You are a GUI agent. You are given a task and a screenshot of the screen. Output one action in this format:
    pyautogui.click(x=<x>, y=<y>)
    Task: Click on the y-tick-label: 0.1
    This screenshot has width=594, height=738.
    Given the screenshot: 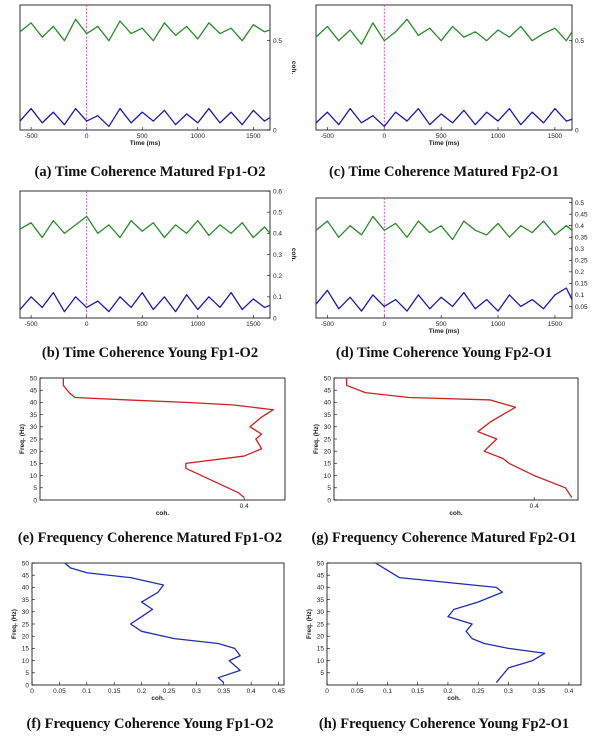 What is the action you would take?
    pyautogui.click(x=277, y=297)
    